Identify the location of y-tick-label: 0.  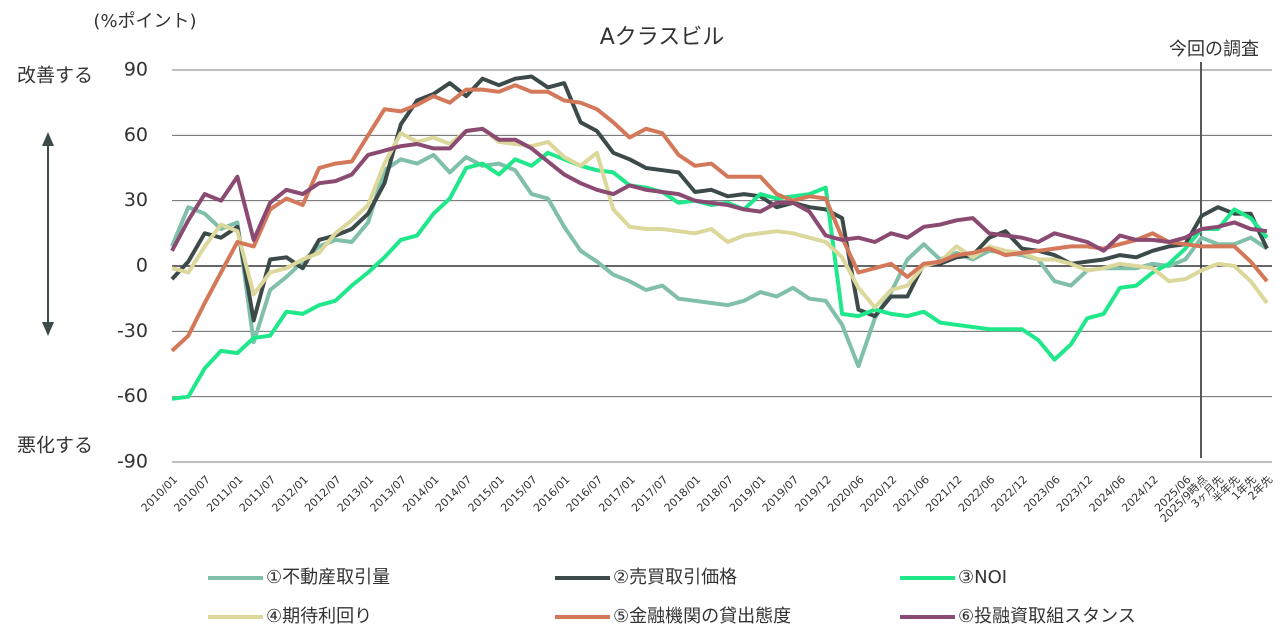
(142, 266).